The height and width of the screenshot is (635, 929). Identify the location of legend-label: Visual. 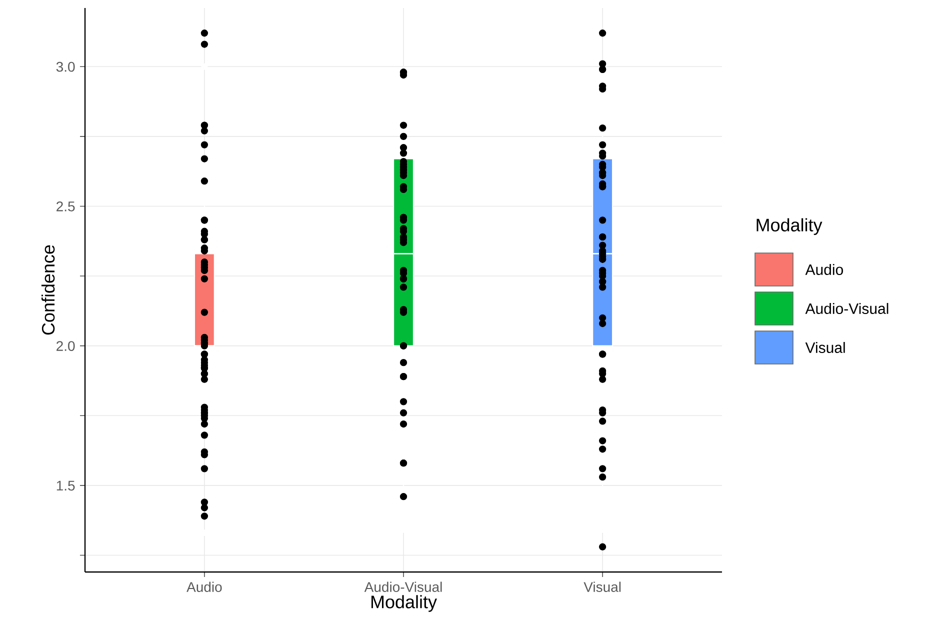
(825, 347).